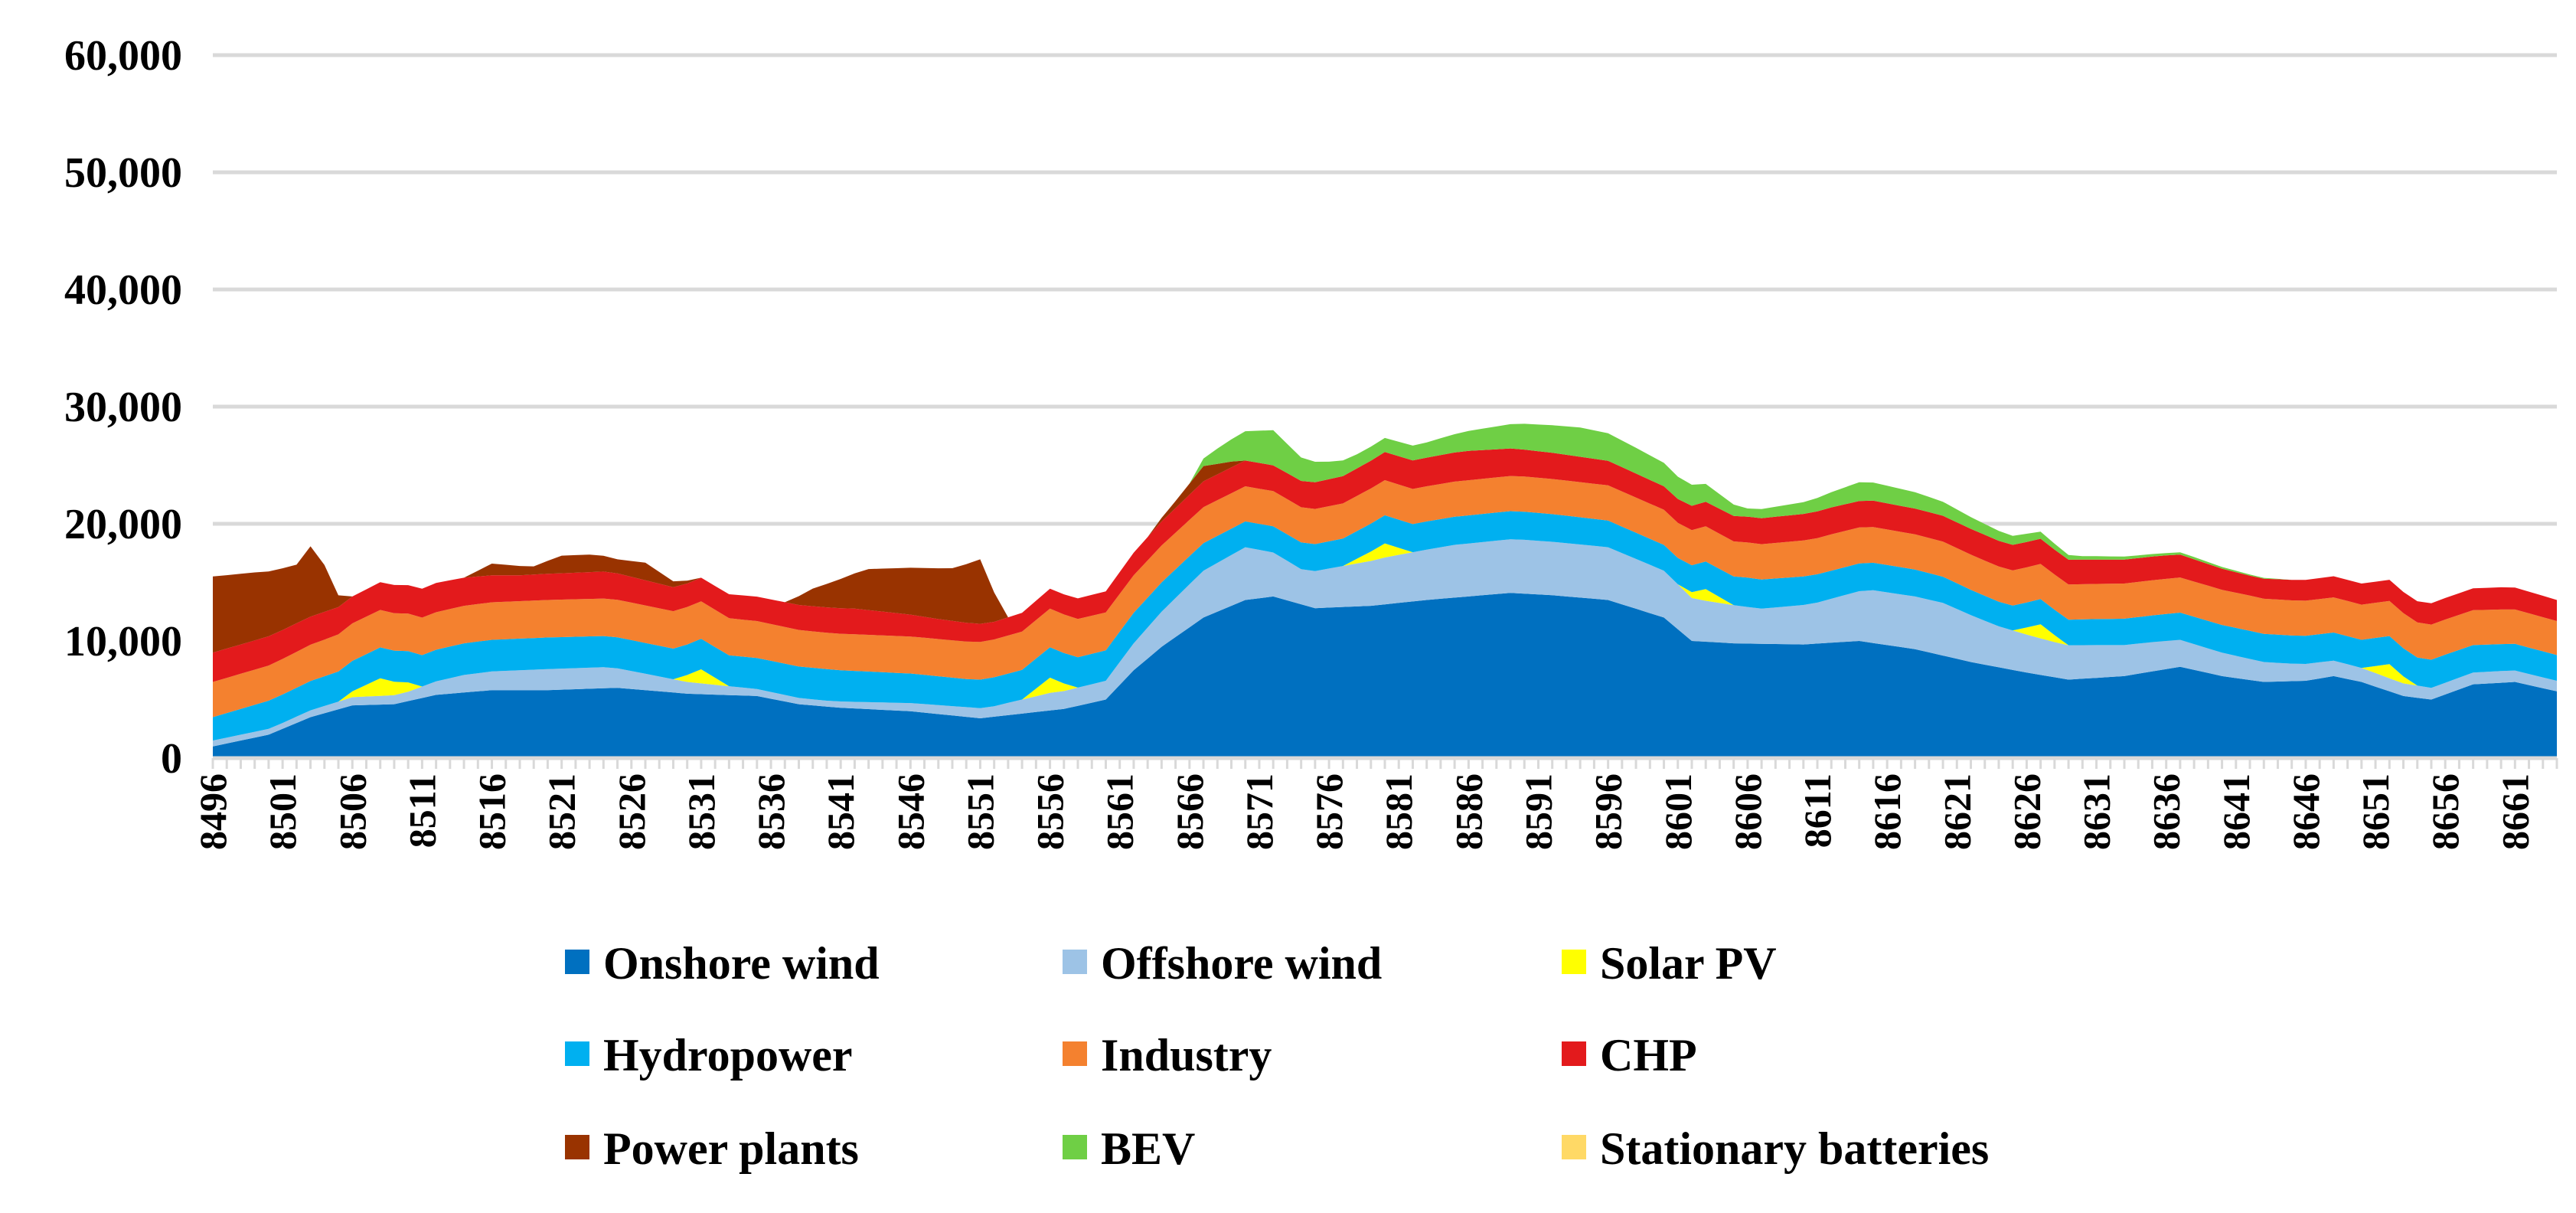 The width and height of the screenshot is (2576, 1213). I want to click on area-onshore-wind, so click(1385, 675).